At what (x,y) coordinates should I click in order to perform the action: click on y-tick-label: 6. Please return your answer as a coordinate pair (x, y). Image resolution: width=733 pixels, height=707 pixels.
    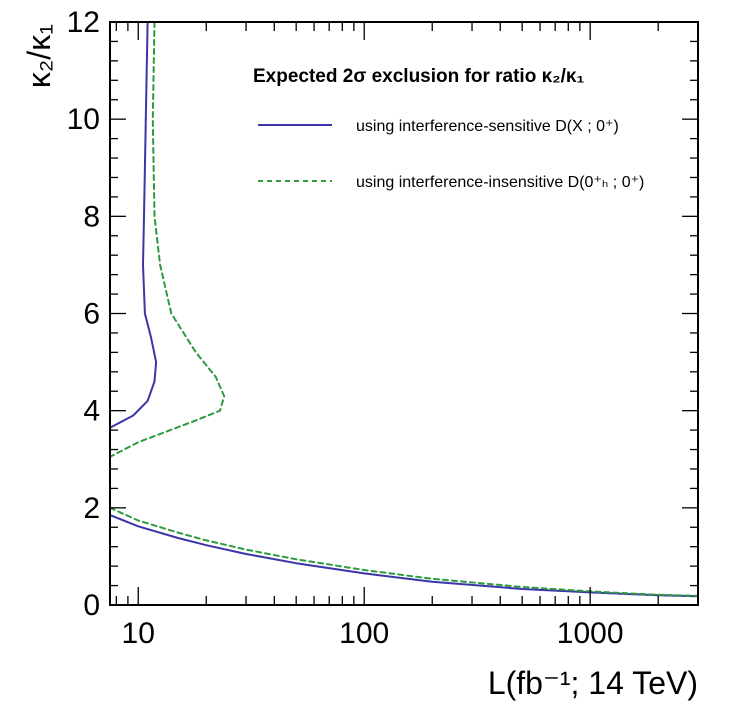
    Looking at the image, I should click on (91, 314).